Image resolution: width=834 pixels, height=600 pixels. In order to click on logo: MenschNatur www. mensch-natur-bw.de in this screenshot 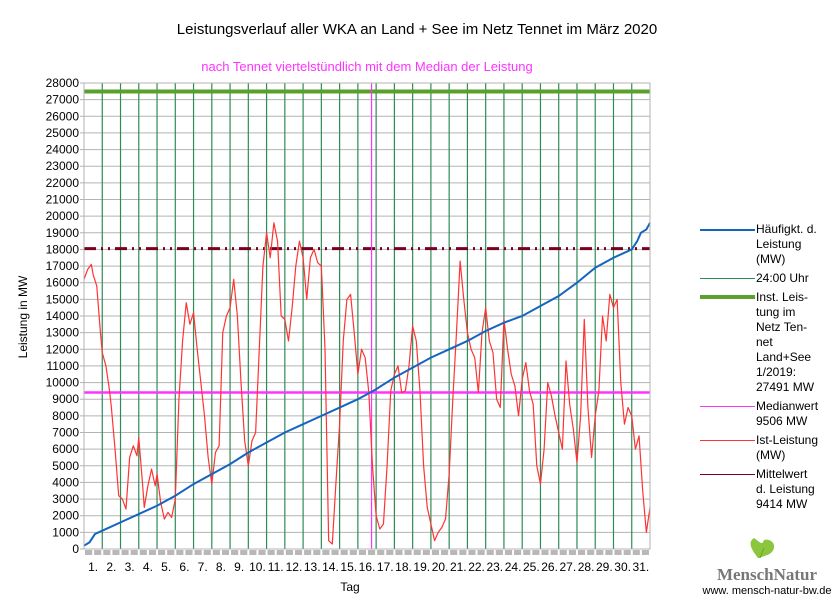, I will do `click(767, 566)`.